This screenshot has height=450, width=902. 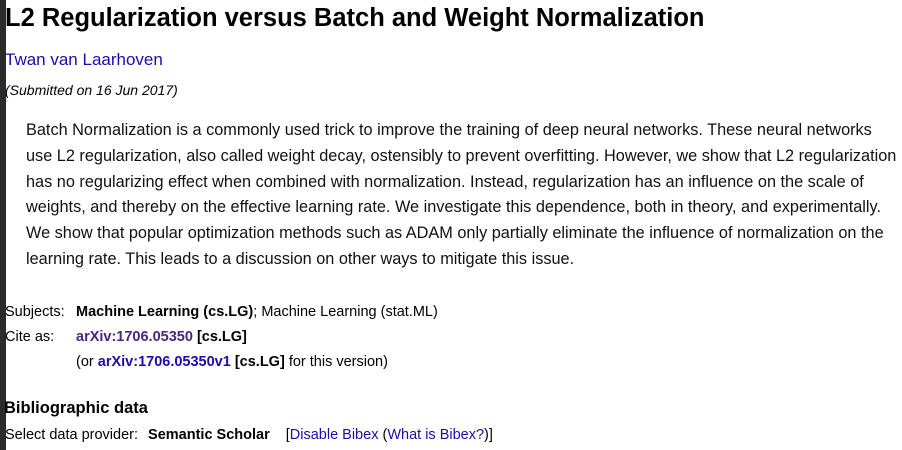 I want to click on disable-bibex-link: Disable Bibex, so click(x=334, y=435).